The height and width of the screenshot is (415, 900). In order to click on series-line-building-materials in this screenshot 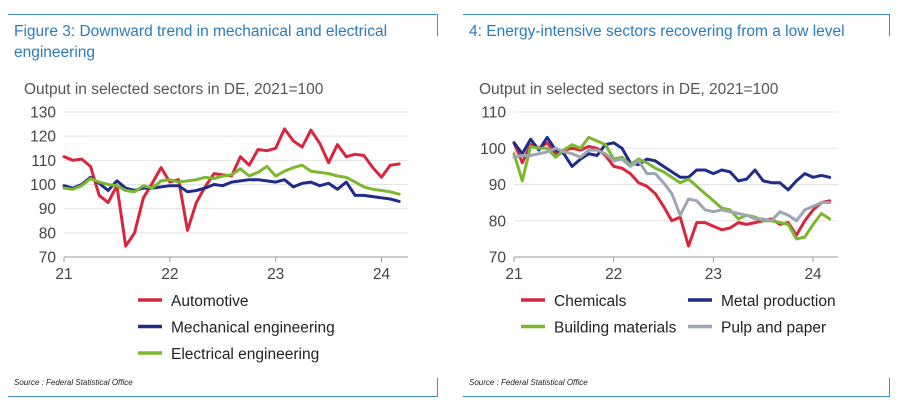, I will do `click(672, 188)`.